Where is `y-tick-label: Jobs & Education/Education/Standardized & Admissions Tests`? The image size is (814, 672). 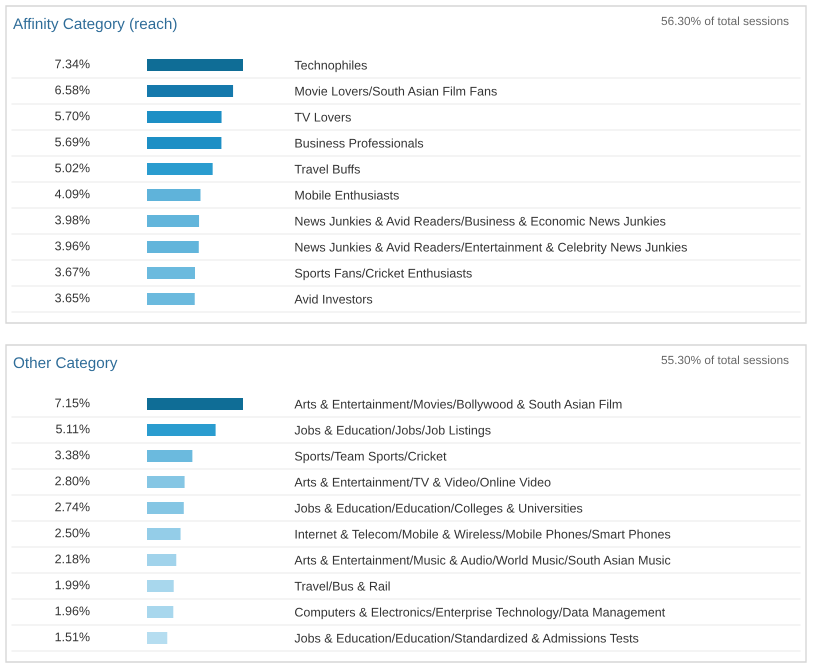
y-tick-label: Jobs & Education/Education/Standardized & Admissions Tests is located at coordinates (466, 638).